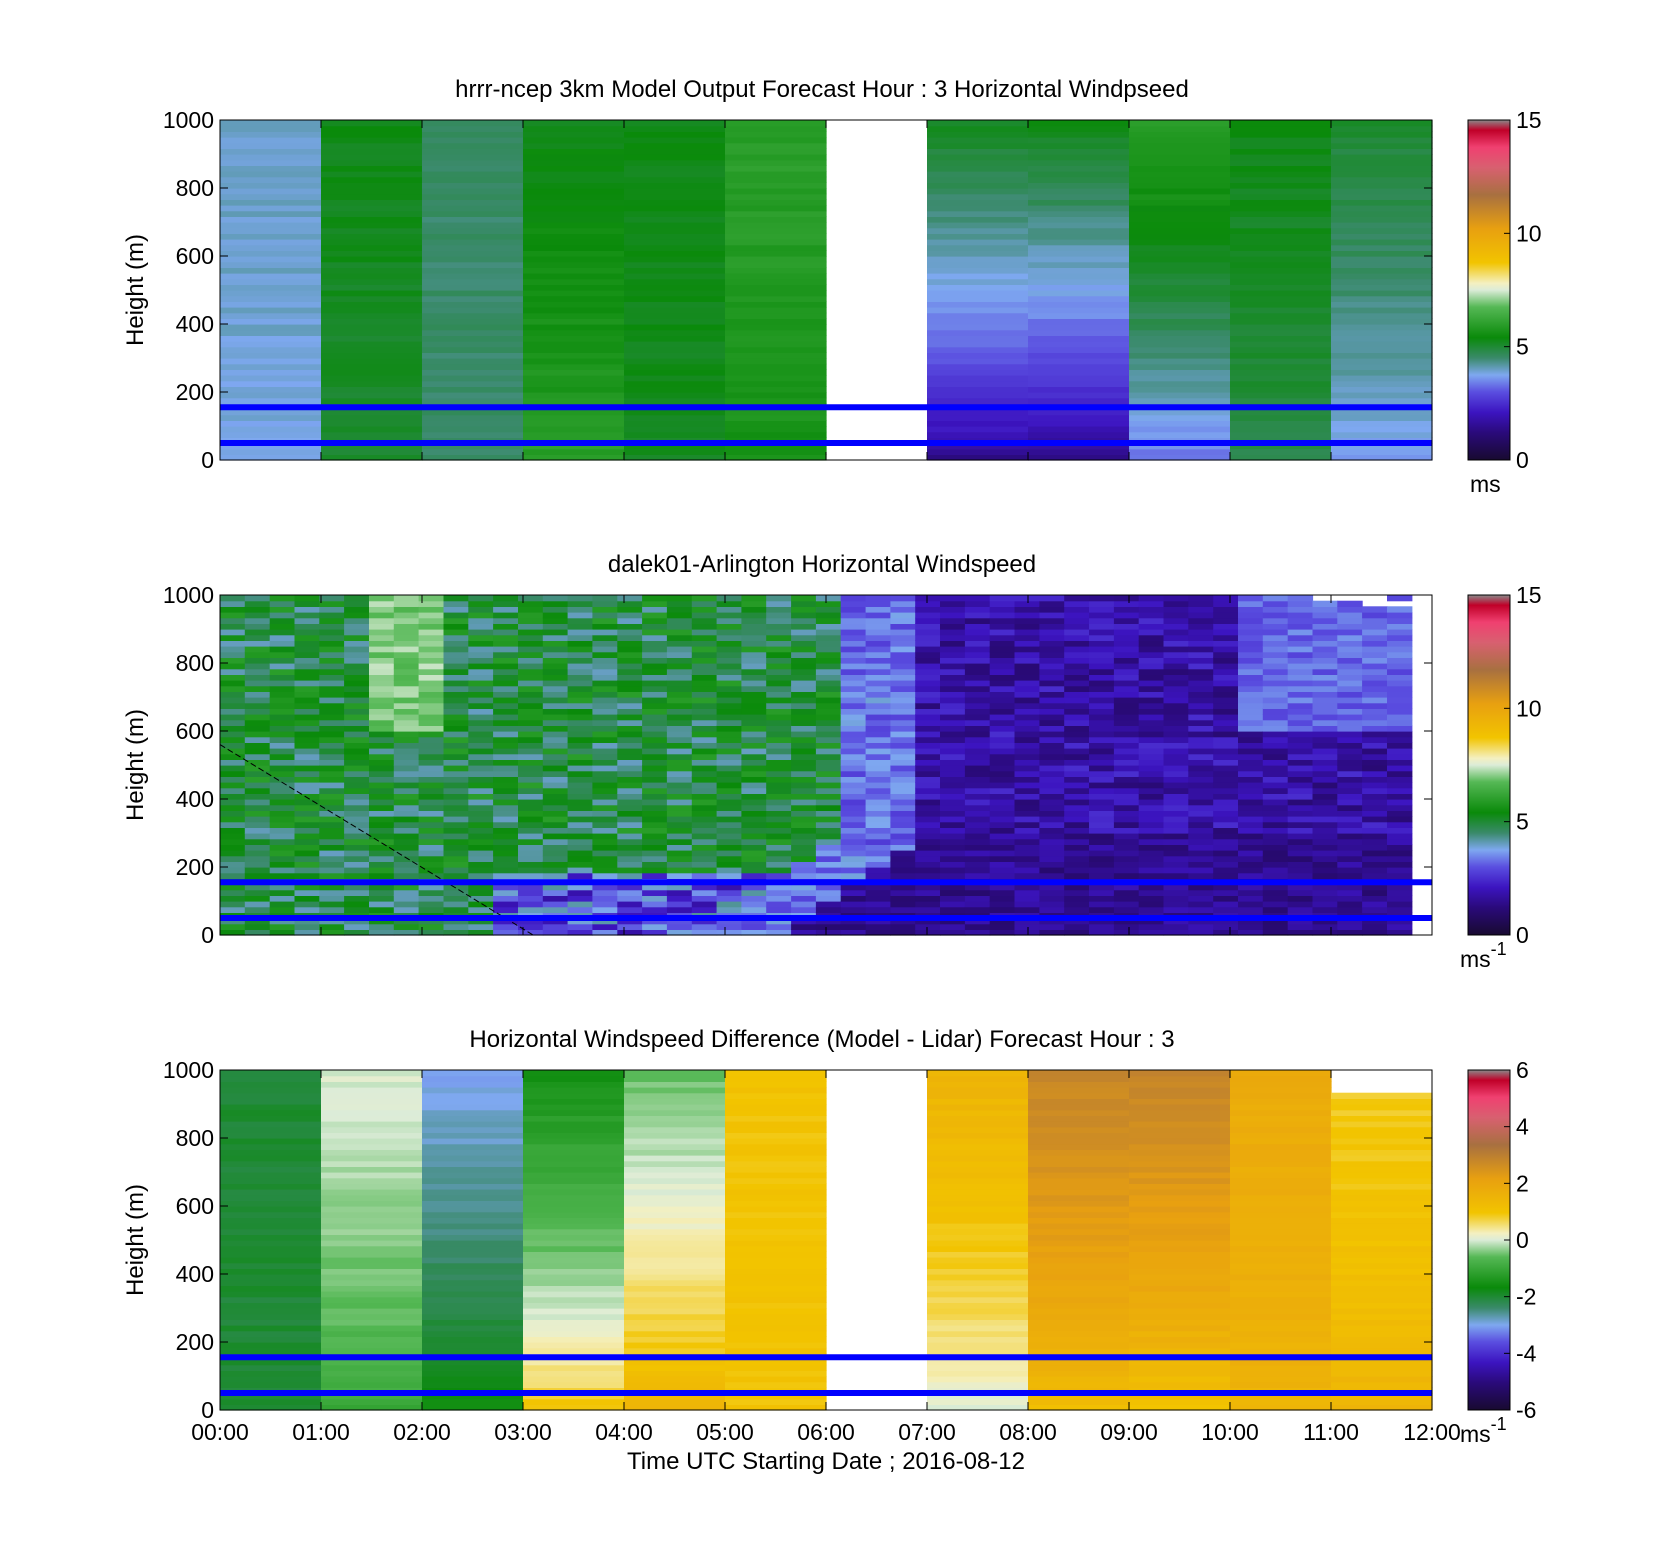  I want to click on dashed-line, so click(376, 840).